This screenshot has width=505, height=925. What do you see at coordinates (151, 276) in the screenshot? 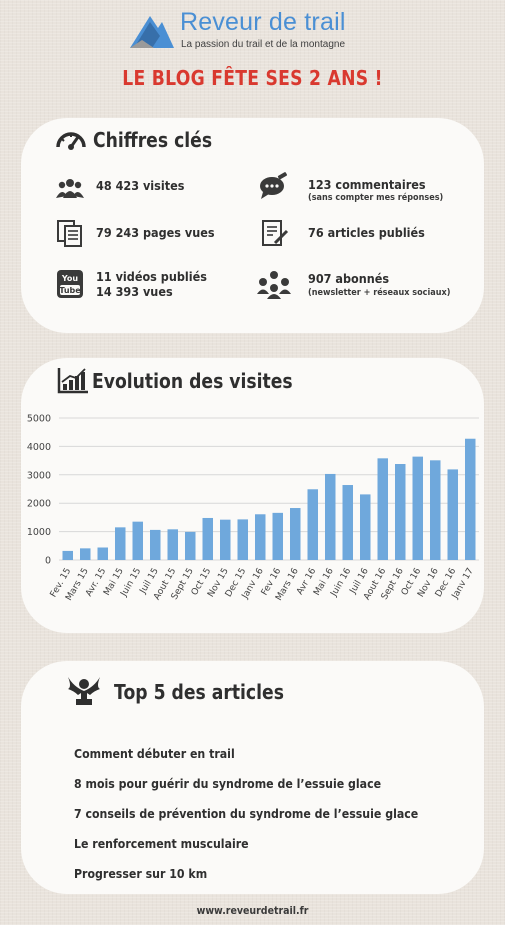
I see `videos-stat: 11 vidéos publiés` at bounding box center [151, 276].